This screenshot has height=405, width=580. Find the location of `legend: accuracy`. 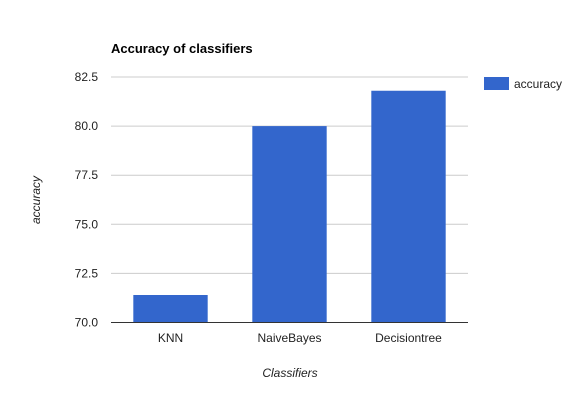

legend: accuracy is located at coordinates (523, 84).